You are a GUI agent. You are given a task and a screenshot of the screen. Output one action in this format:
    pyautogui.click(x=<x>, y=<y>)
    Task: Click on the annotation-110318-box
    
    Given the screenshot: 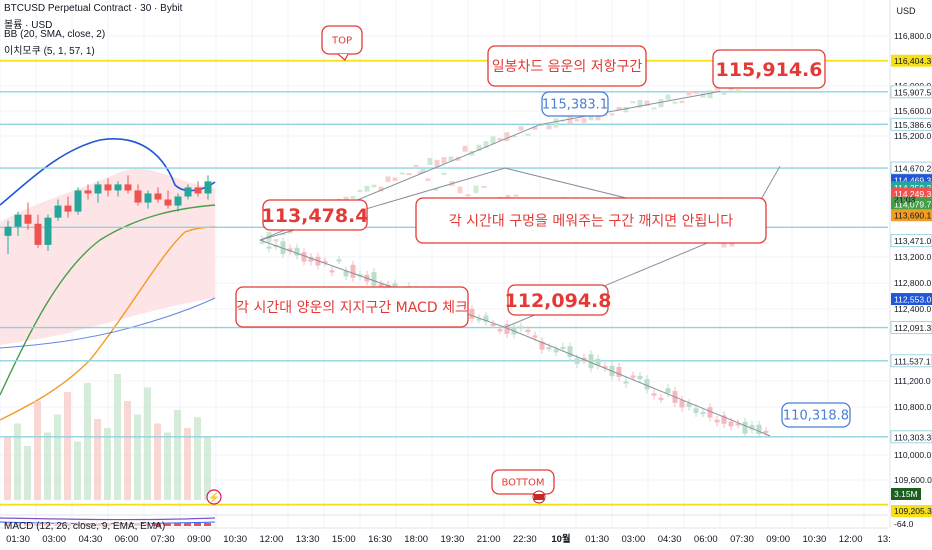 What is the action you would take?
    pyautogui.click(x=816, y=415)
    